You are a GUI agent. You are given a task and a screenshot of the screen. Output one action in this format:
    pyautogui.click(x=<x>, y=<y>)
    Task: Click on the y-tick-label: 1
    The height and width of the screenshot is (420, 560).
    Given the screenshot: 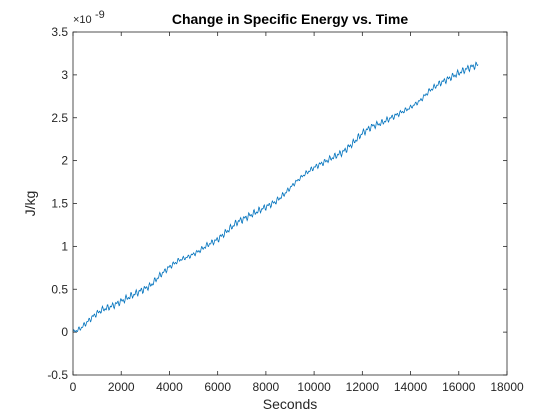 What is the action you would take?
    pyautogui.click(x=64, y=246)
    